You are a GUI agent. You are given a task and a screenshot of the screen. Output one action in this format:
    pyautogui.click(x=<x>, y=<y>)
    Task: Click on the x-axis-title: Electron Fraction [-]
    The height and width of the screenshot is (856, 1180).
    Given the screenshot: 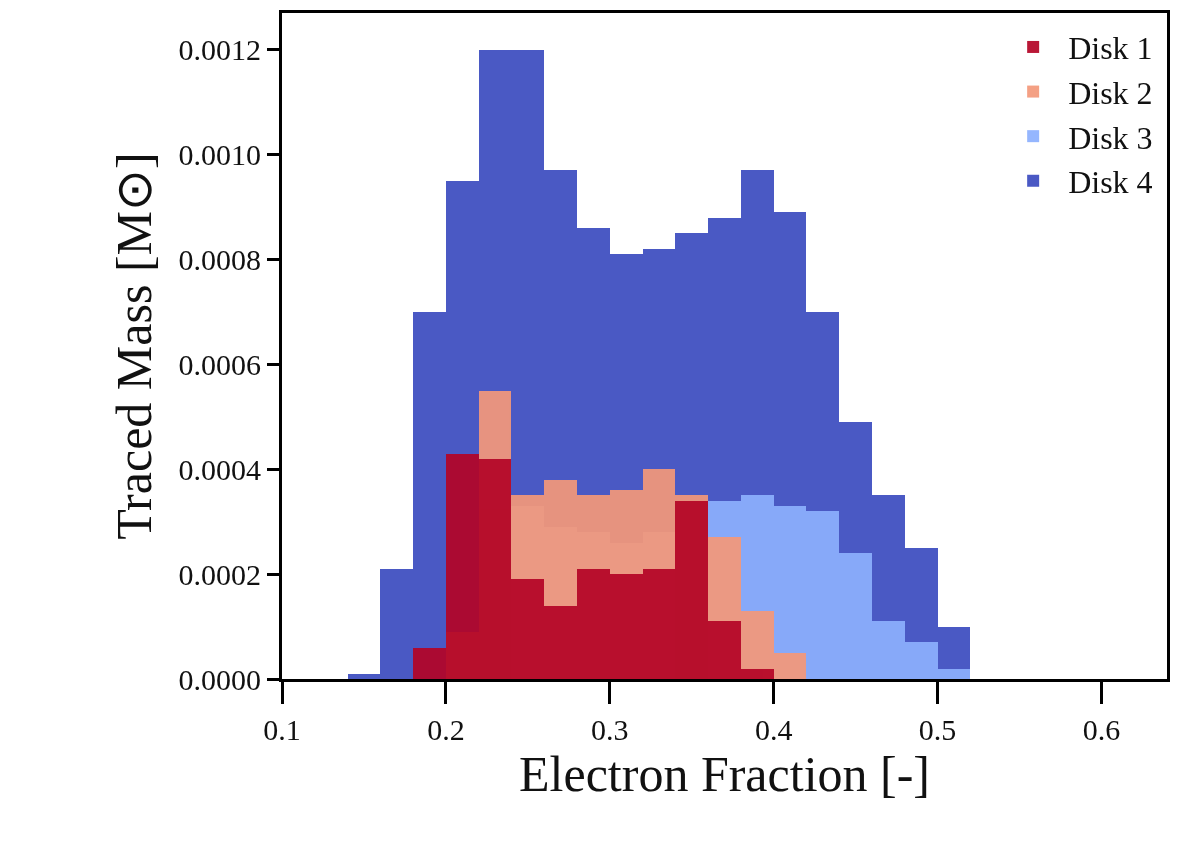 What is the action you would take?
    pyautogui.click(x=724, y=774)
    